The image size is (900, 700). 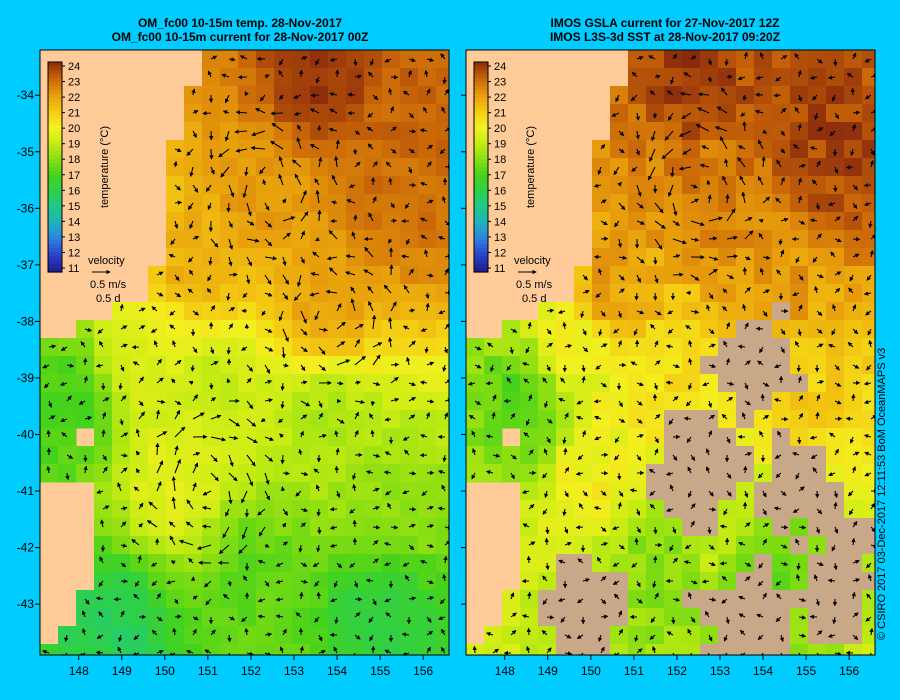 What do you see at coordinates (500, 114) in the screenshot?
I see `colorbar-tick-label: 21` at bounding box center [500, 114].